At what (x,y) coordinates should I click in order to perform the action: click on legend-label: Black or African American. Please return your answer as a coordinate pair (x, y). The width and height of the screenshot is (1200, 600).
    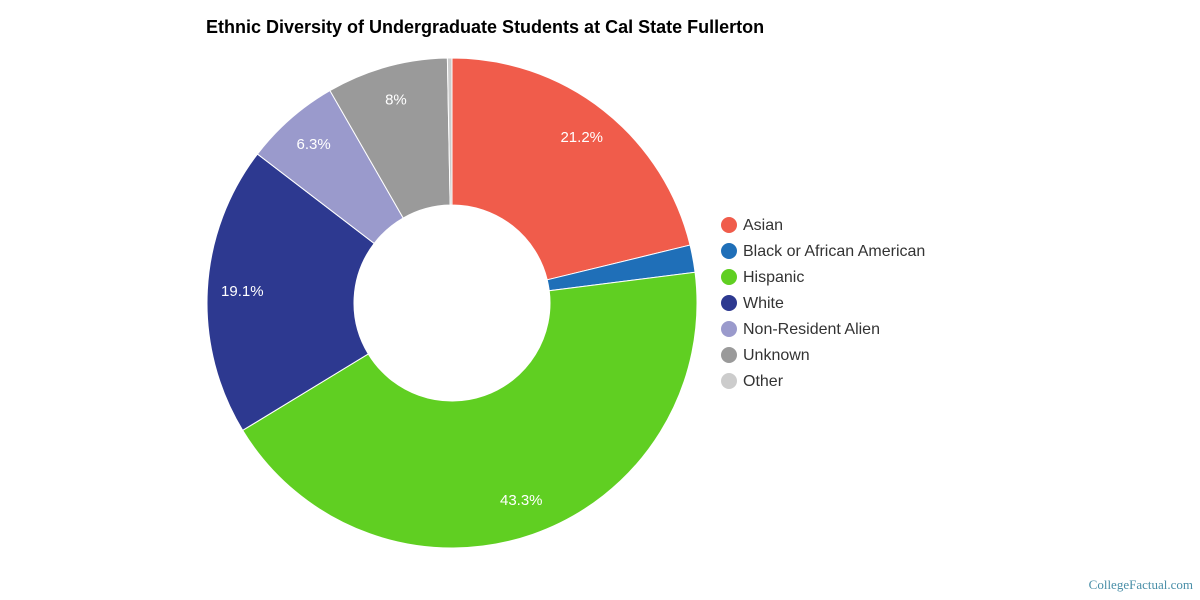
    Looking at the image, I should click on (834, 251).